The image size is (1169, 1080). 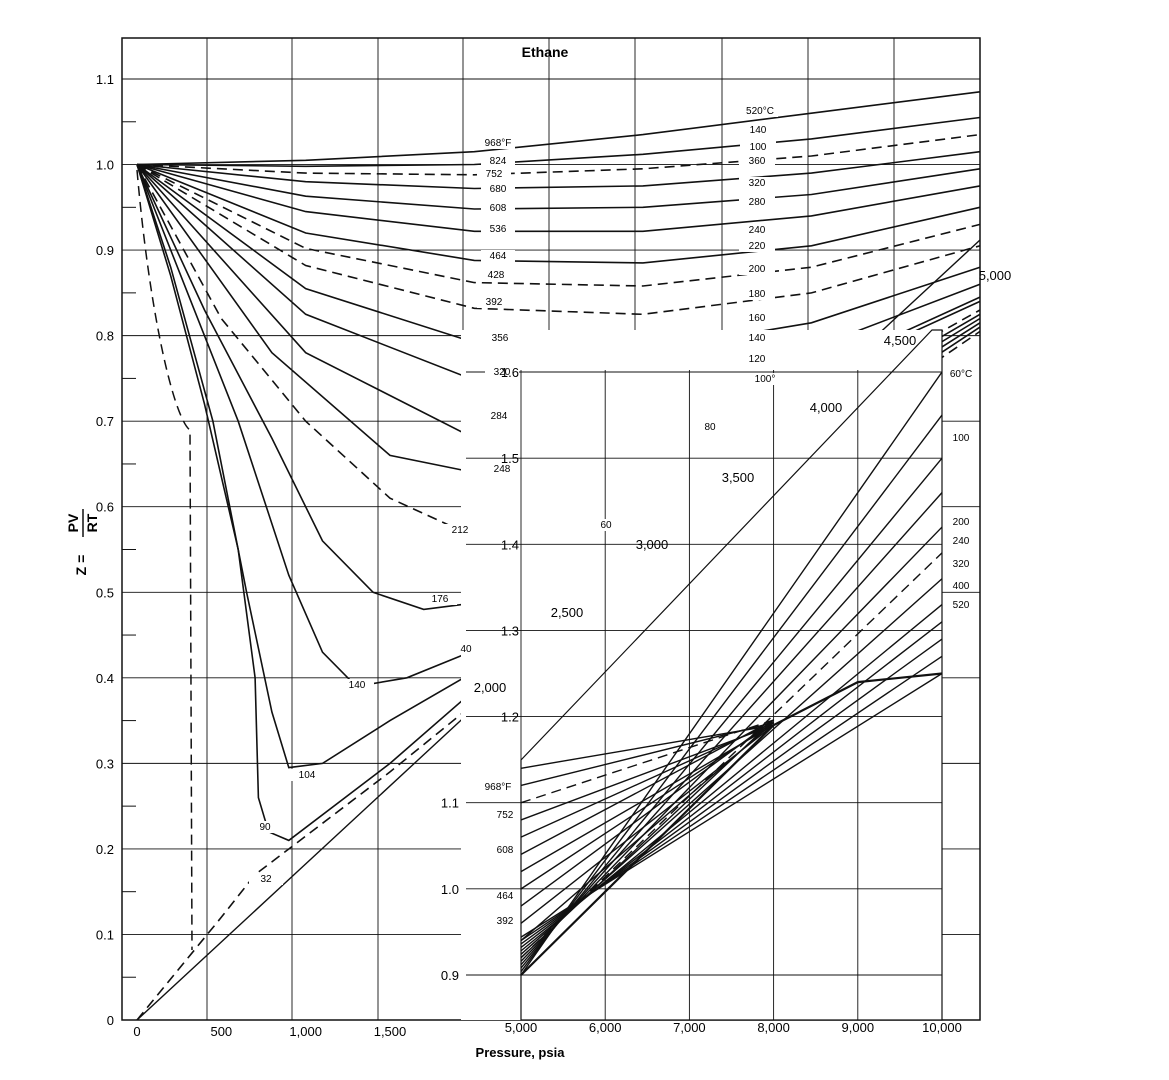 I want to click on y-tick-label: 1.0, so click(x=105, y=165).